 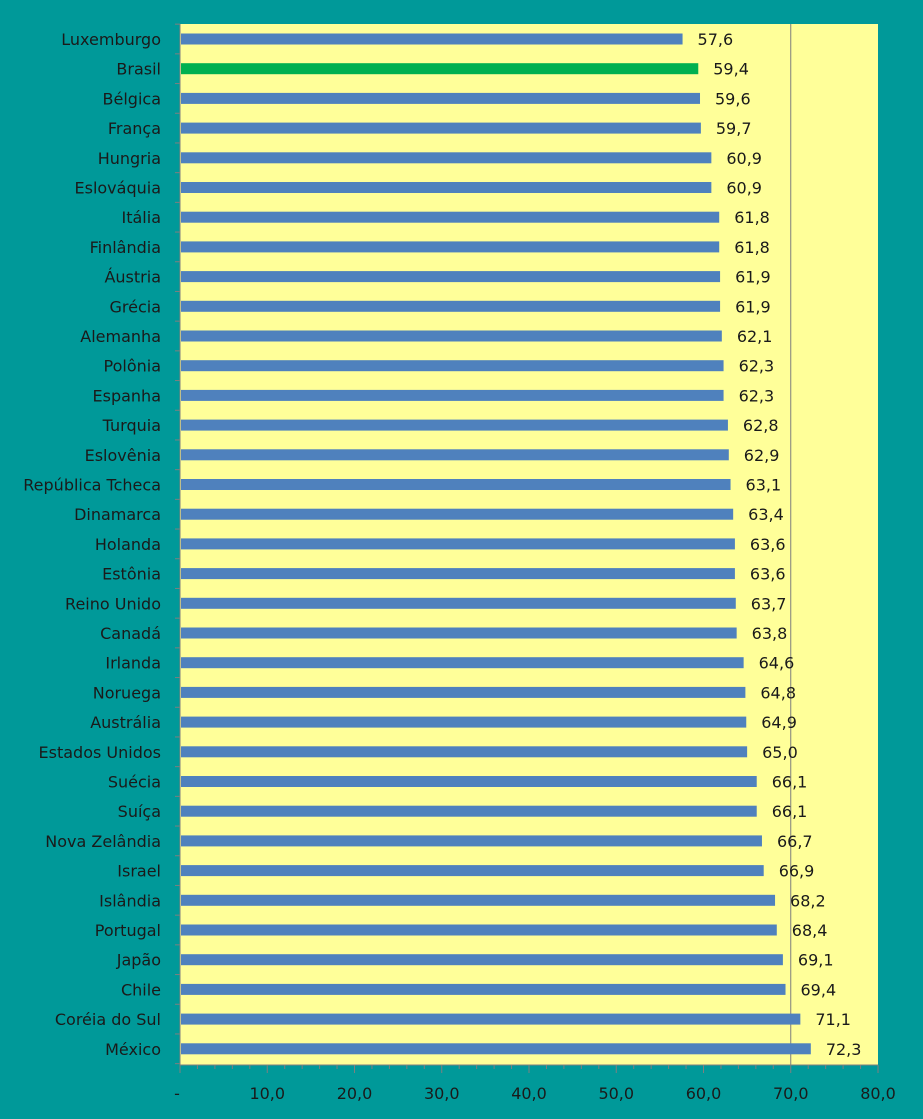 What do you see at coordinates (769, 603) in the screenshot?
I see `value-label-reino-unido: 63,7` at bounding box center [769, 603].